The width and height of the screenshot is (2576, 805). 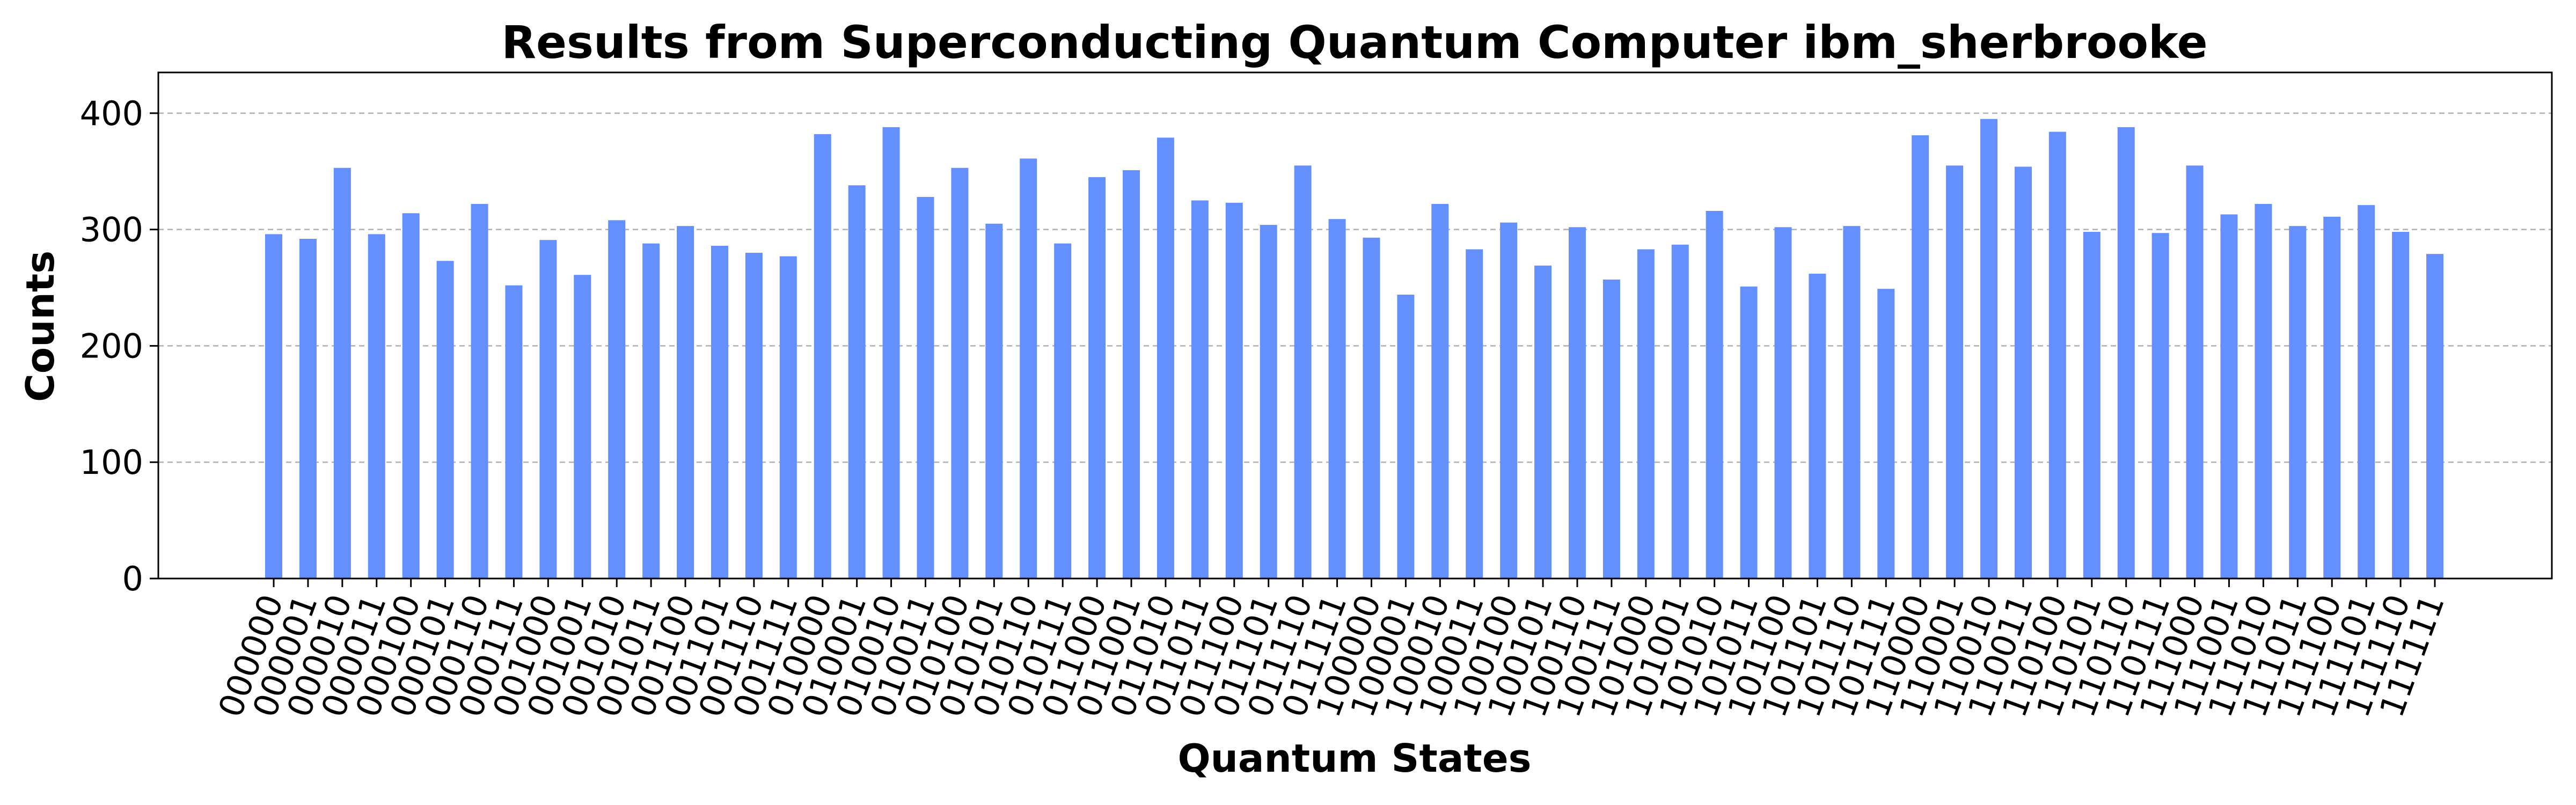 What do you see at coordinates (132, 578) in the screenshot?
I see `y-tick-label: 0` at bounding box center [132, 578].